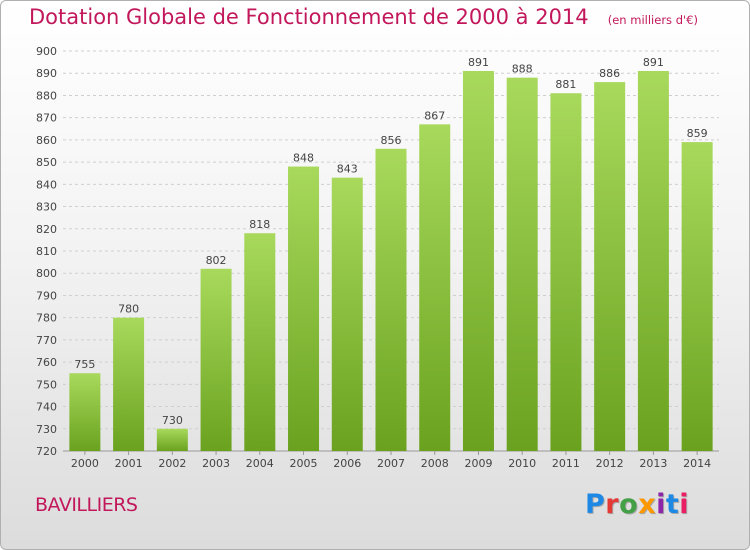  I want to click on x-tick-label: 2009, so click(478, 463).